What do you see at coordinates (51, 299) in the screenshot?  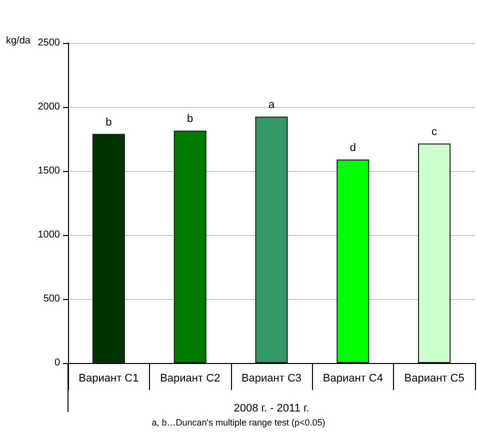 I see `y-tick-label: 500` at bounding box center [51, 299].